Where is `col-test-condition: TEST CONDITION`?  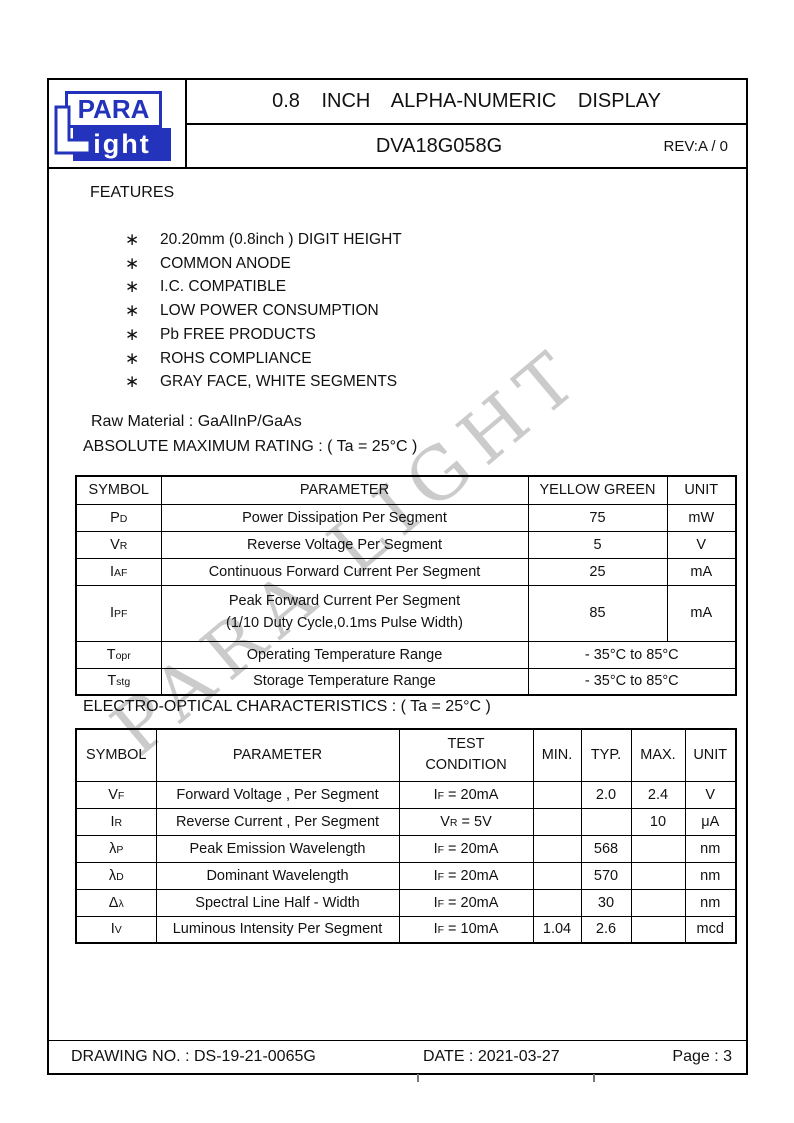
col-test-condition: TEST CONDITION is located at coordinates (466, 755).